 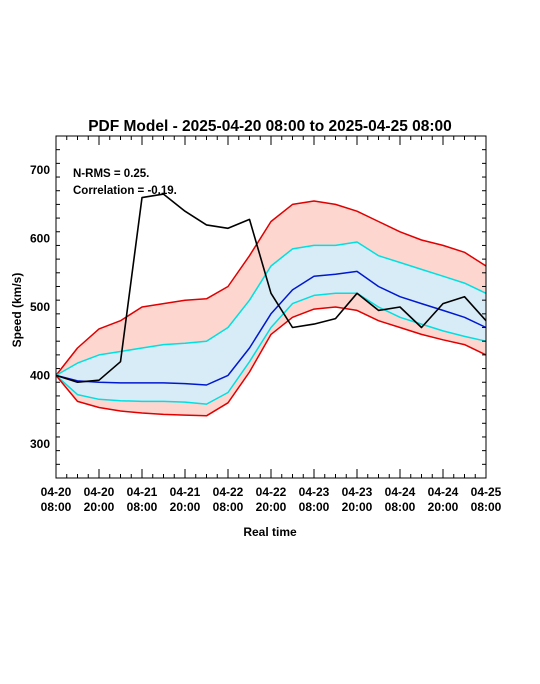 What do you see at coordinates (271, 361) in the screenshot?
I see `outer-lower-line` at bounding box center [271, 361].